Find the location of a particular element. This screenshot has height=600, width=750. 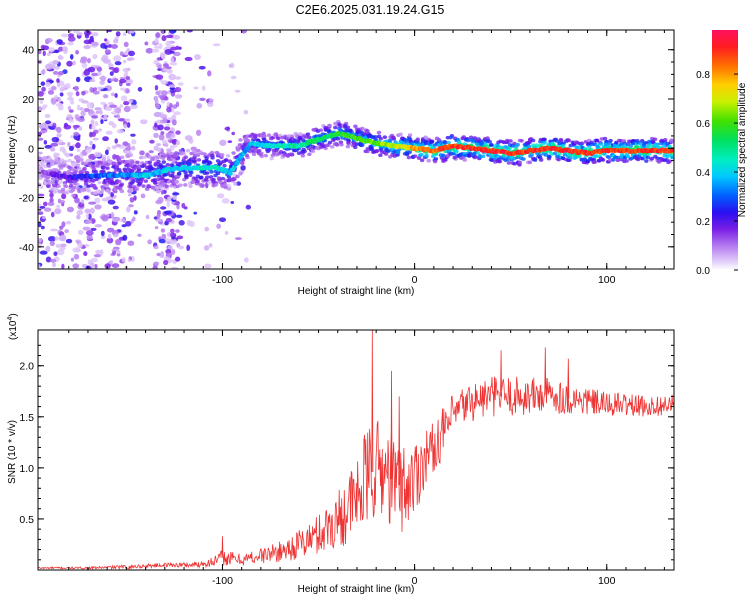

snr-xtick-label: 0 is located at coordinates (415, 581).